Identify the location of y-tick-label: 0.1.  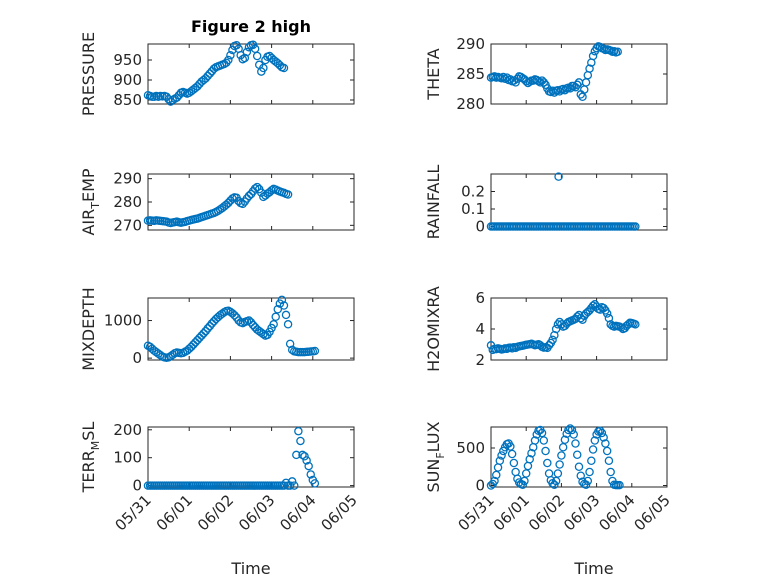
(473, 209).